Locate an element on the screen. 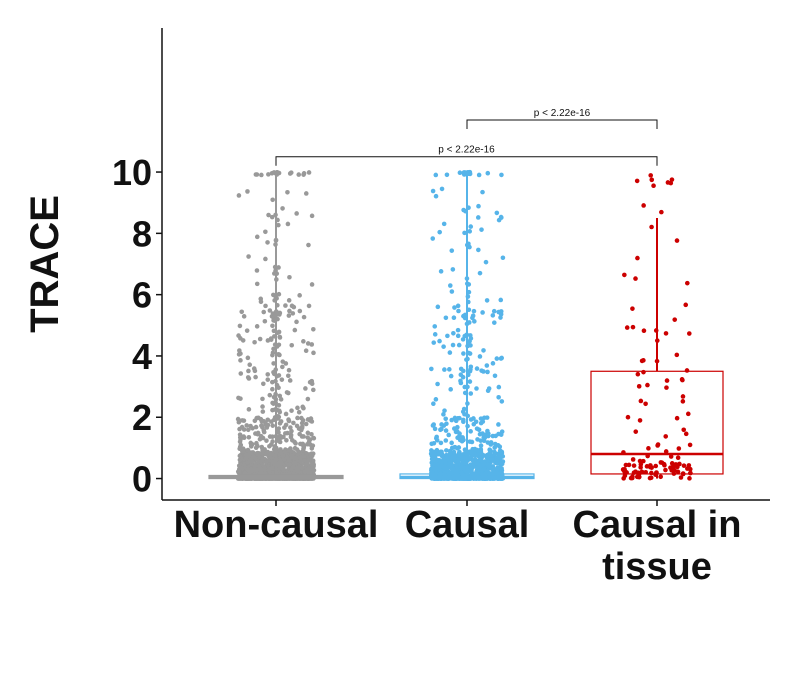  y-tick-label: 10 is located at coordinates (132, 172).